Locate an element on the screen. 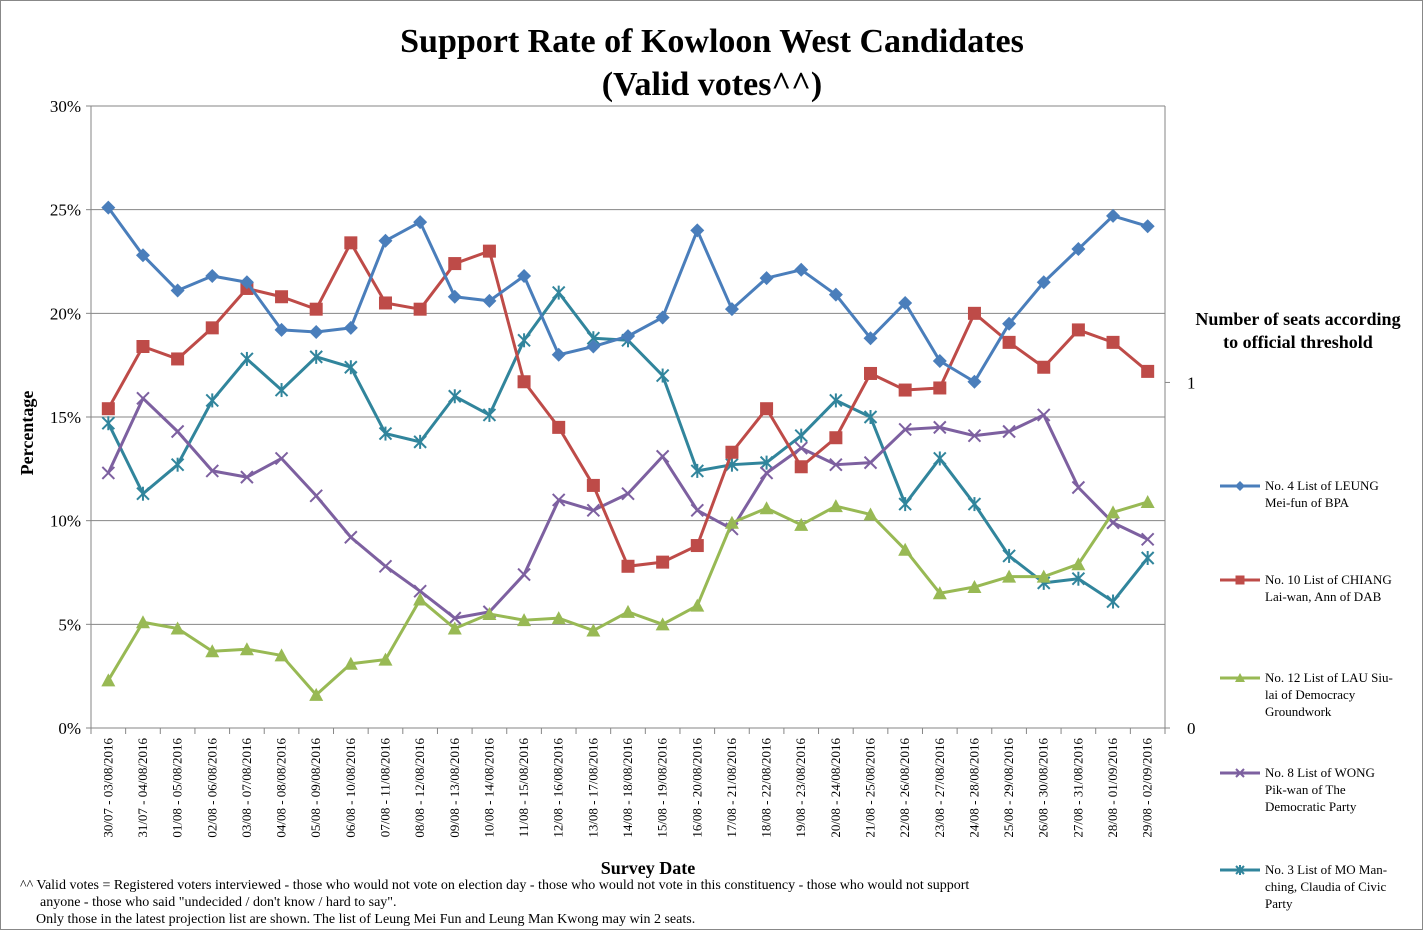 Image resolution: width=1425 pixels, height=932 pixels. x-tick-label: 18/08 - 22/08/2016 is located at coordinates (766, 788).